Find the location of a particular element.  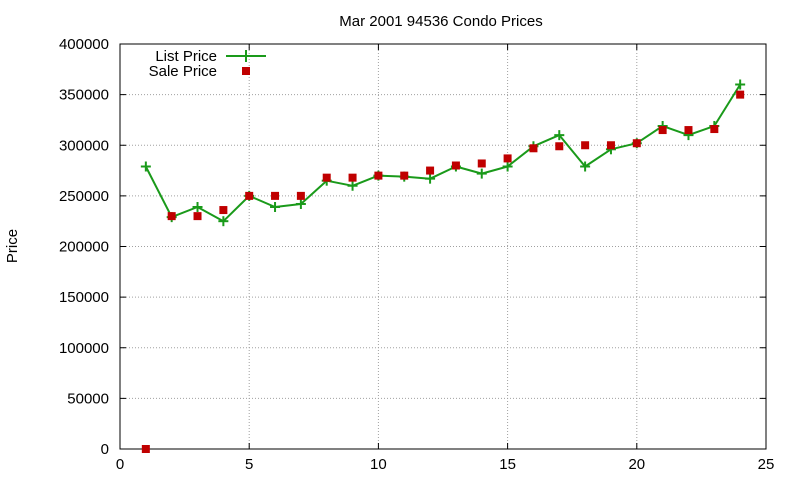

chart-title: Mar 2001 94536 Condo Prices is located at coordinates (440, 21).